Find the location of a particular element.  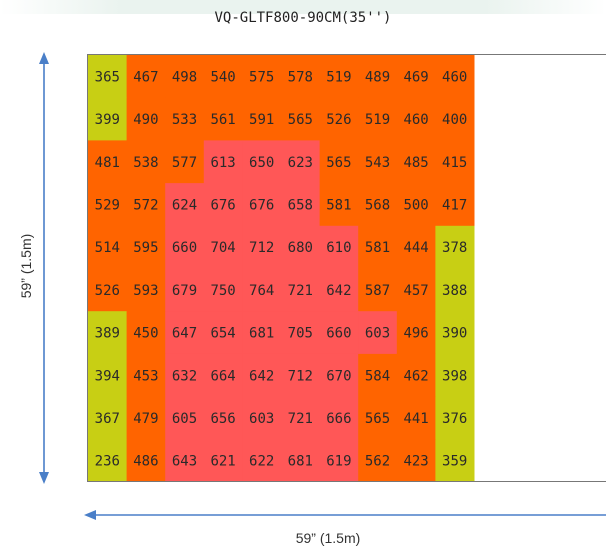

chart-title: VQ-GLTF800-90CM(35'') is located at coordinates (303, 18).